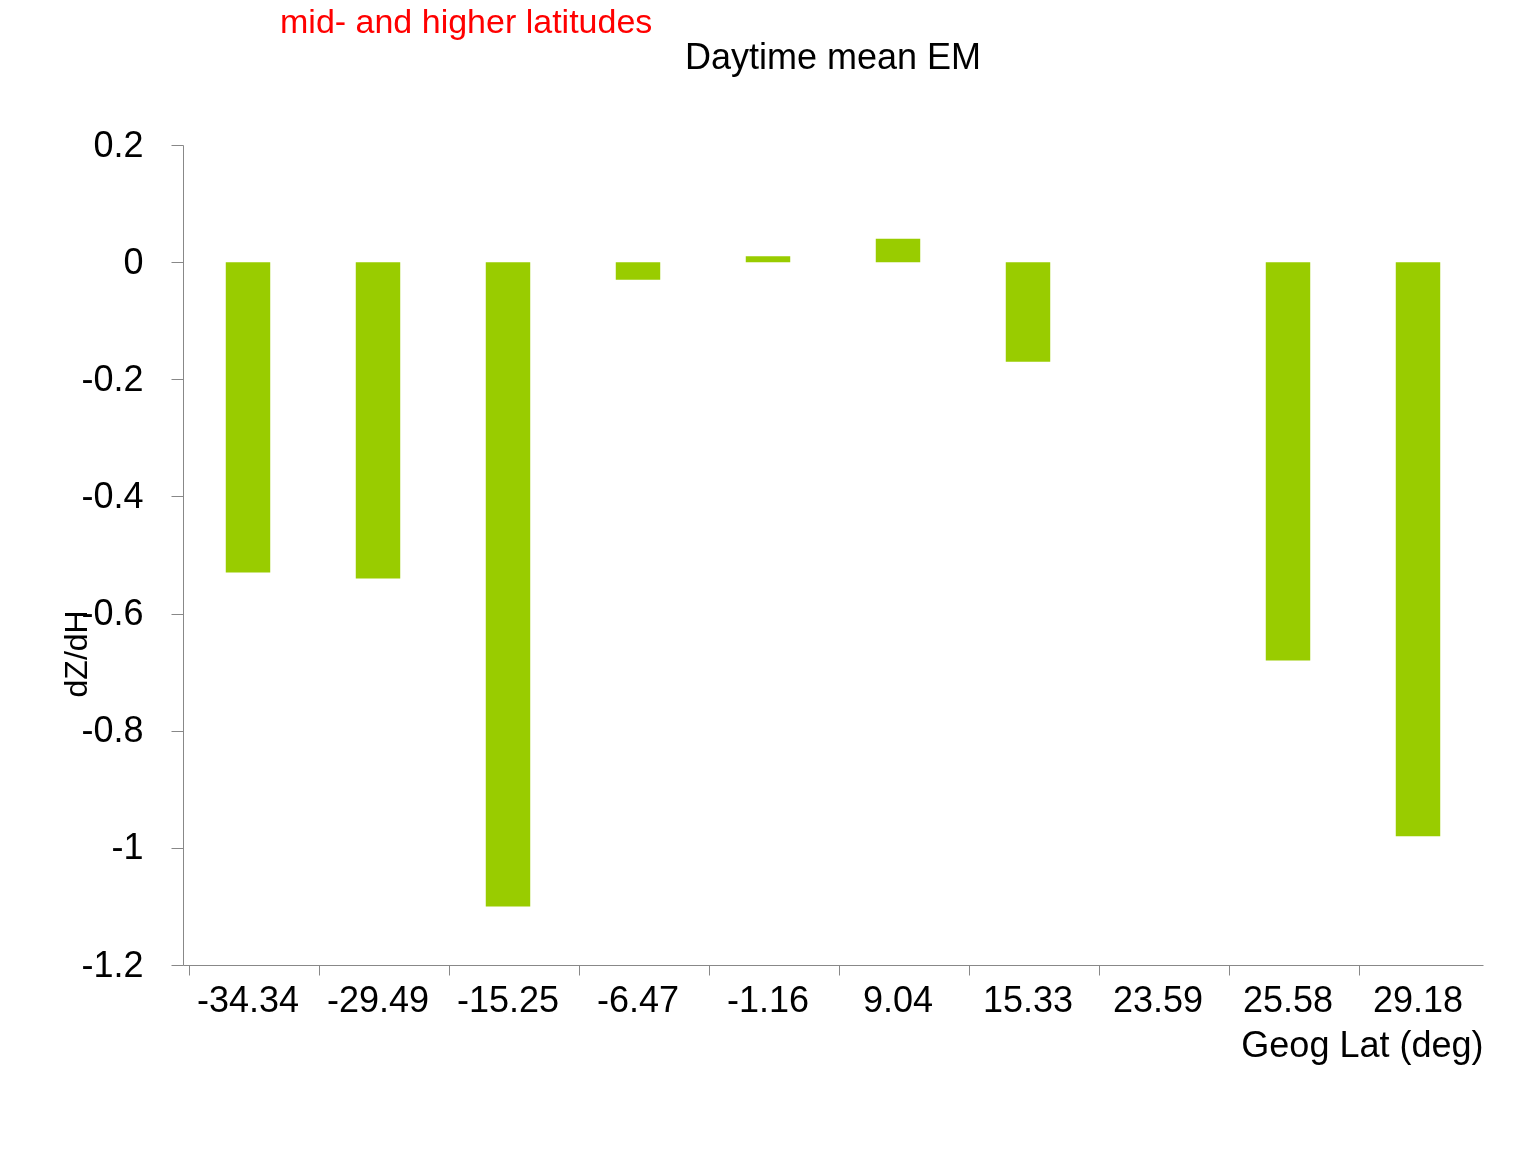 The image size is (1538, 1155). I want to click on y-tick-label: -0.4, so click(112, 495).